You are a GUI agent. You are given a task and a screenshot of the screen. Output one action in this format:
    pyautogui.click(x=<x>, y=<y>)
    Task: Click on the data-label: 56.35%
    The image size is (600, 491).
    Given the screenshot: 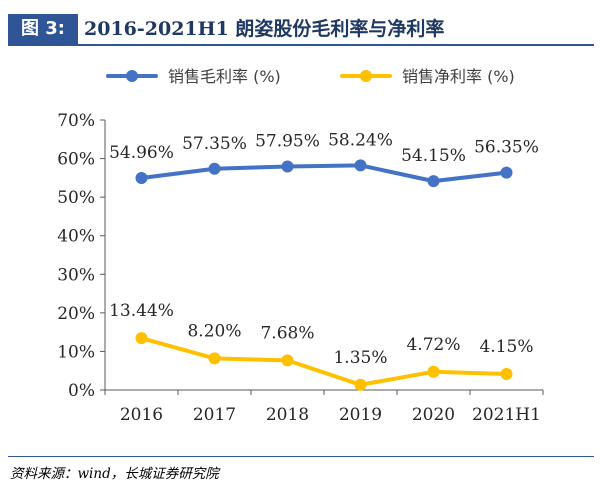 What is the action you would take?
    pyautogui.click(x=506, y=148)
    